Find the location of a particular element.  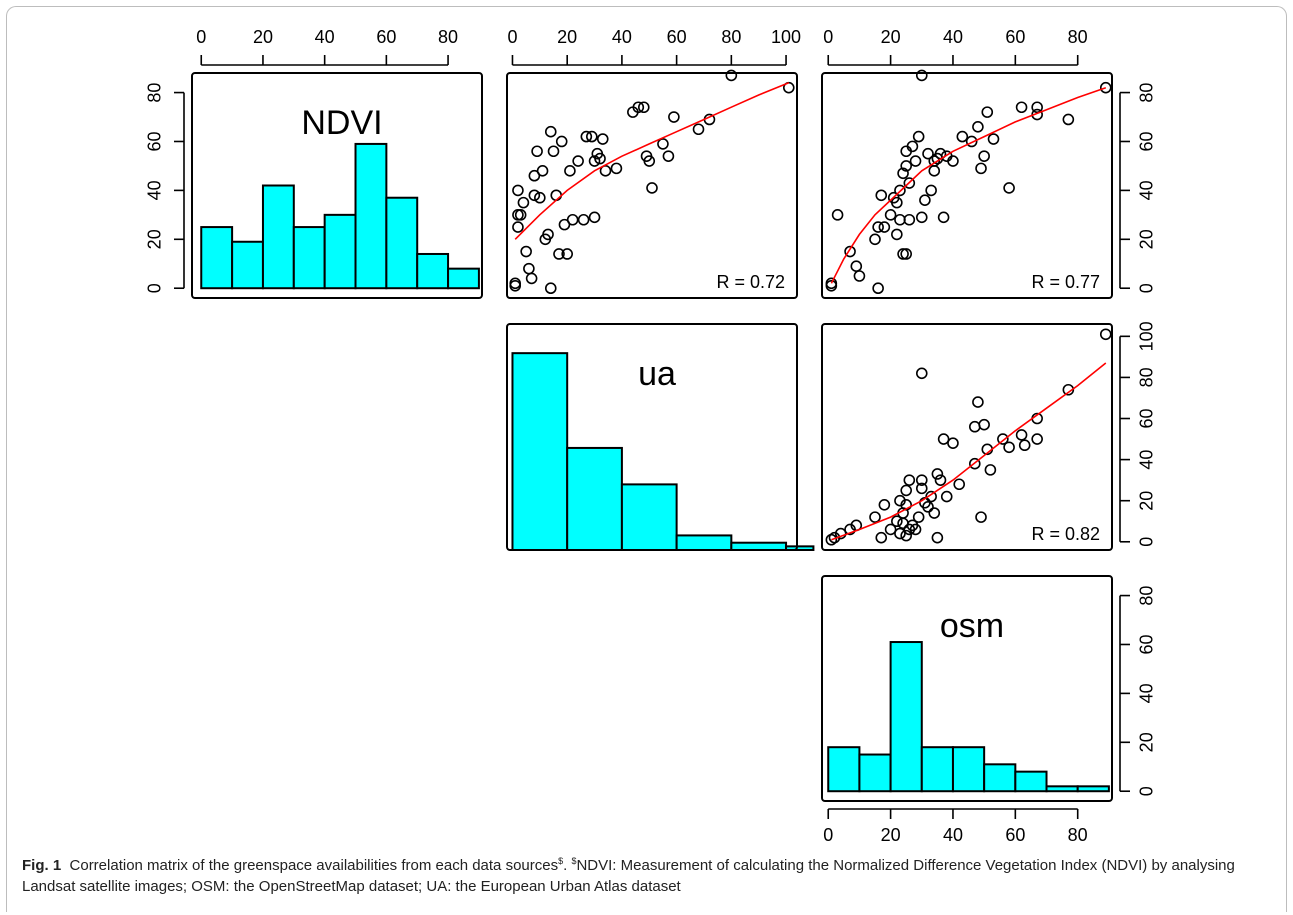

bottom-axis-tick-label: 20 is located at coordinates (891, 835).